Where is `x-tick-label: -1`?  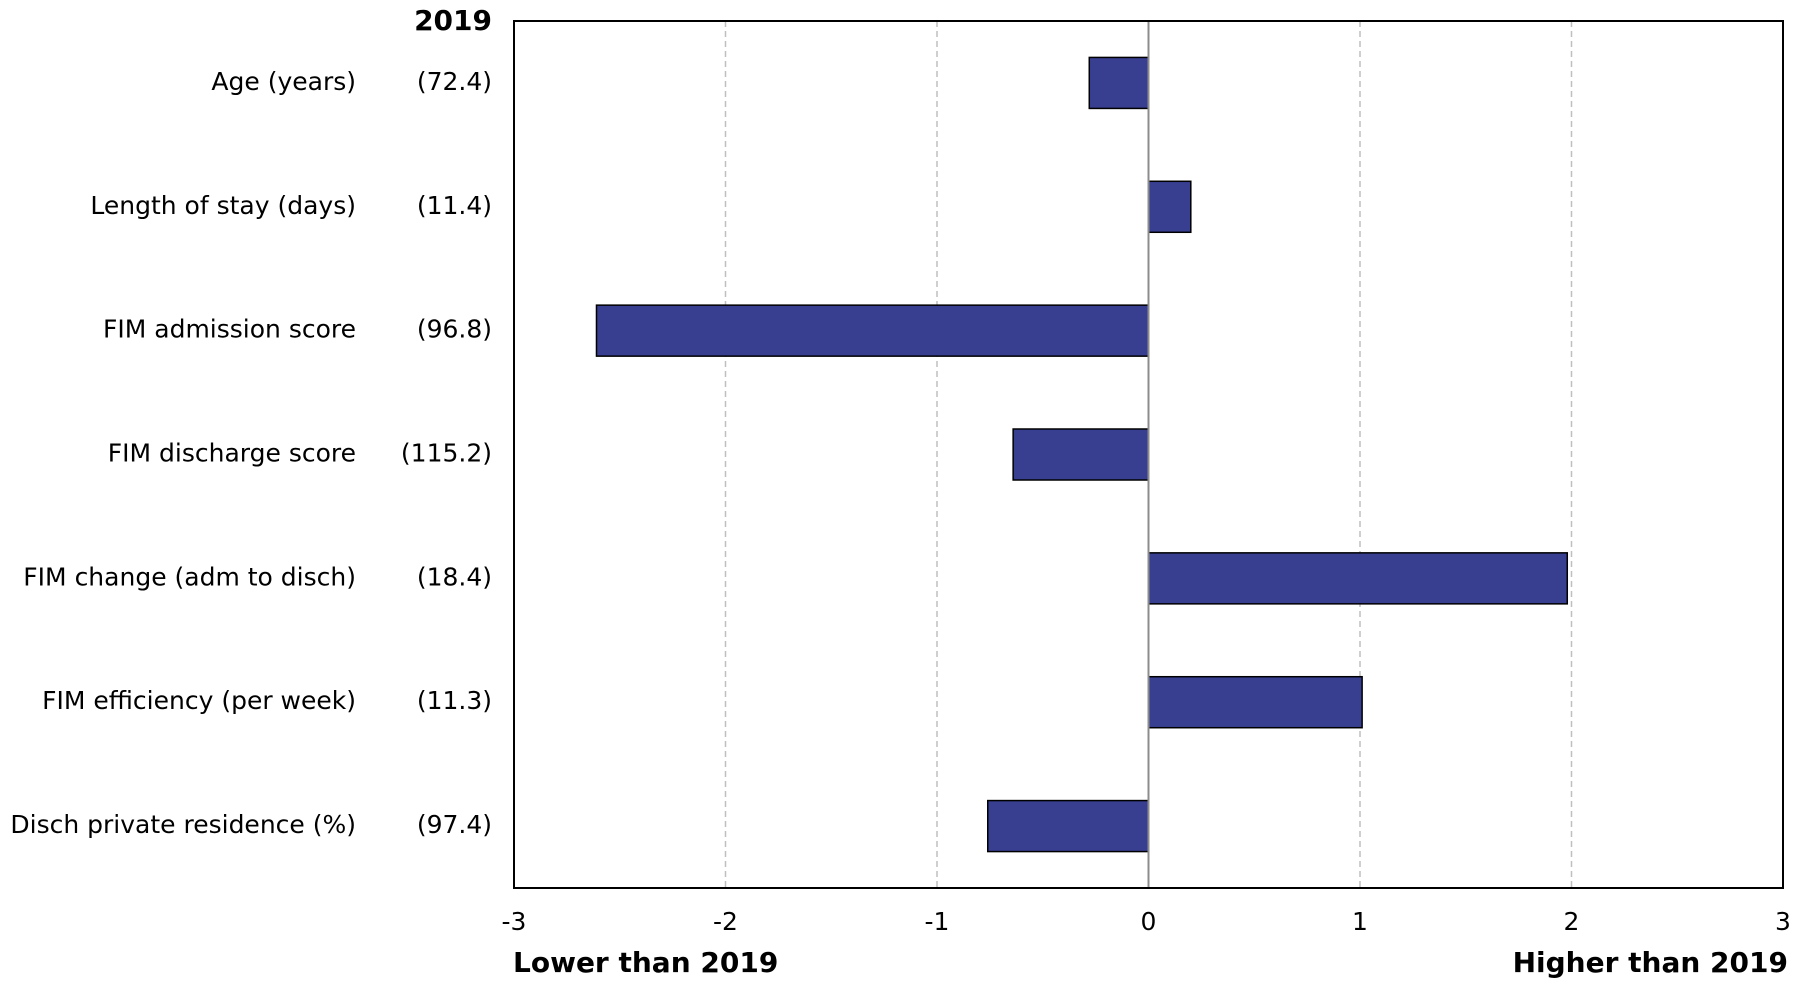
x-tick-label: -1 is located at coordinates (937, 921).